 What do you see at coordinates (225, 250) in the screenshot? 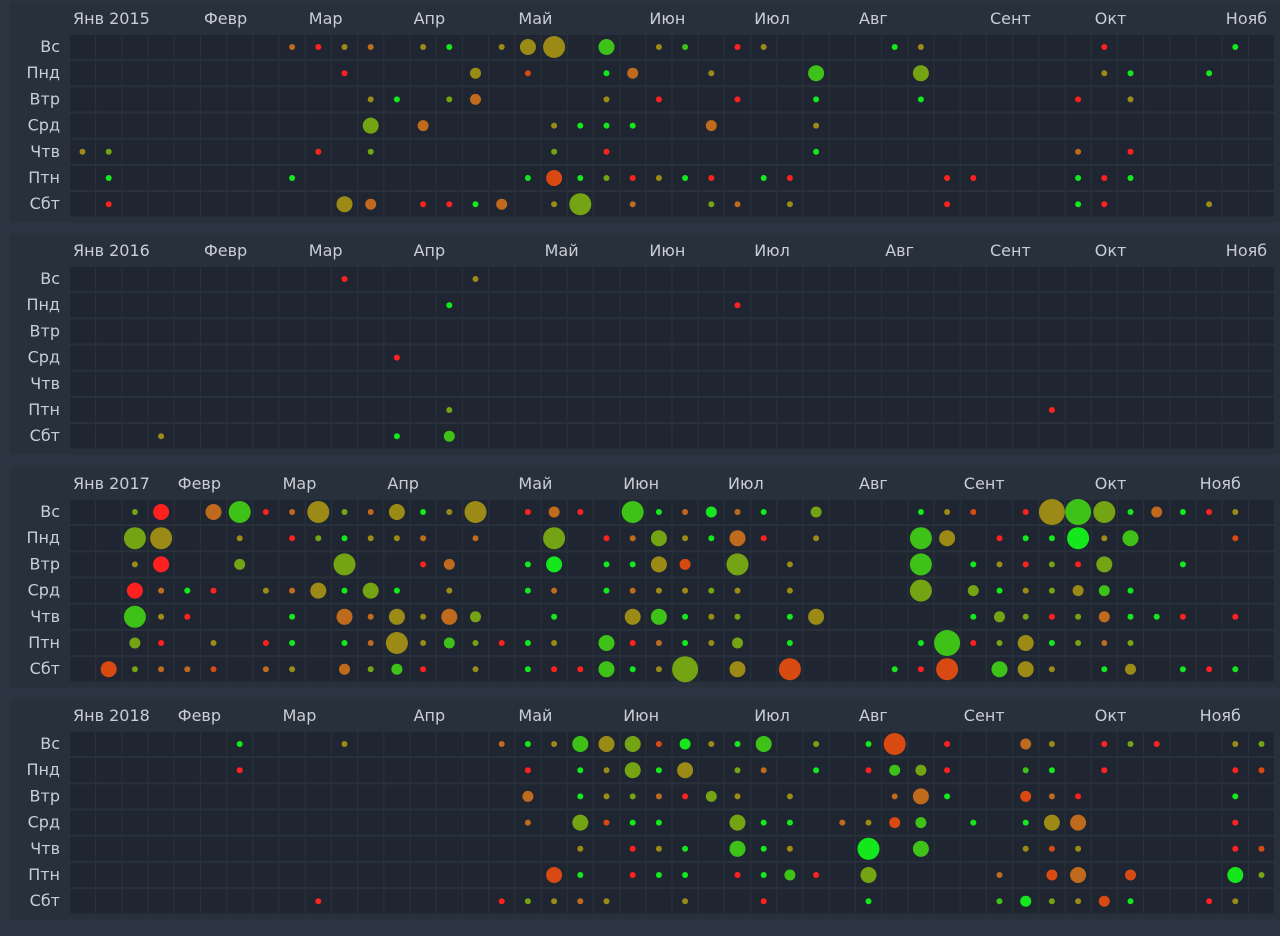
I see `month-label: Февр` at bounding box center [225, 250].